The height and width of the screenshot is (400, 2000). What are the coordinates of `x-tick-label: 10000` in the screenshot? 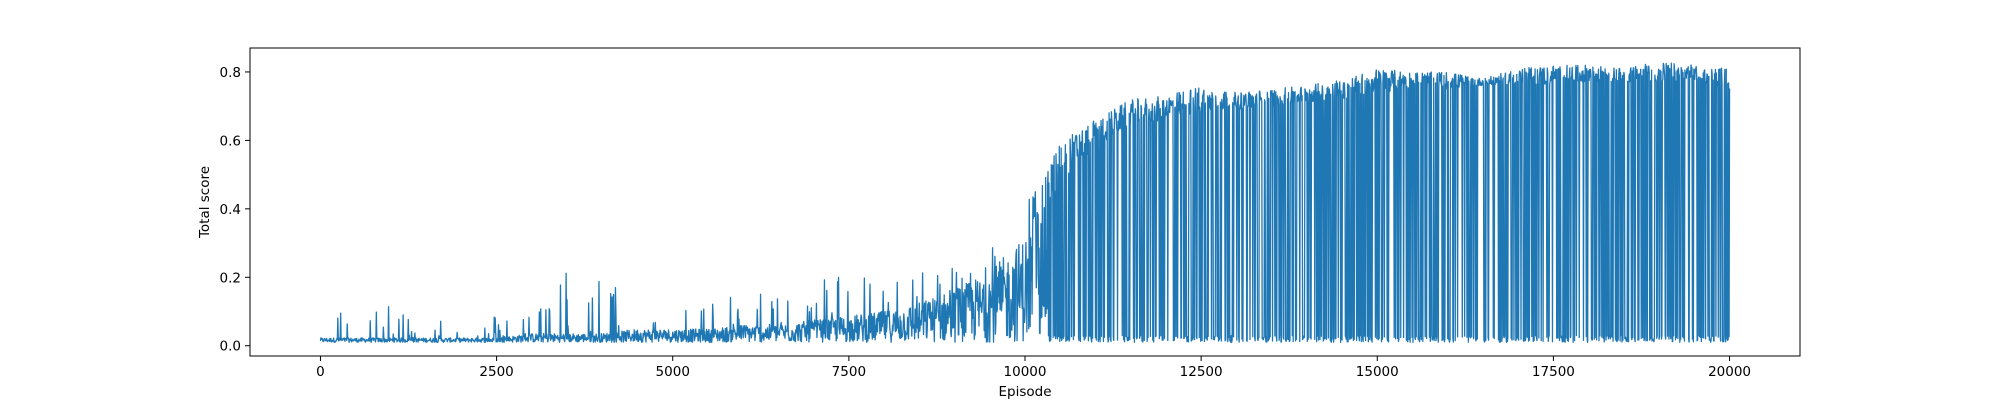 It's located at (1025, 372).